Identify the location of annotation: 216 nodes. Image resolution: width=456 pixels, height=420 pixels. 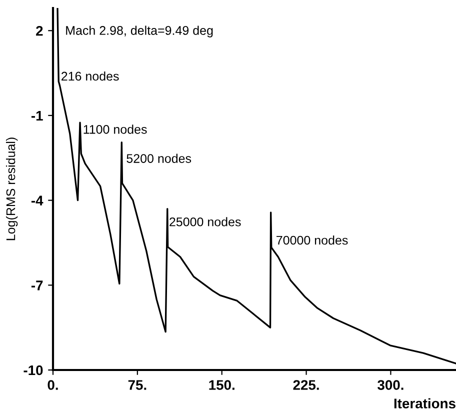
(90, 76).